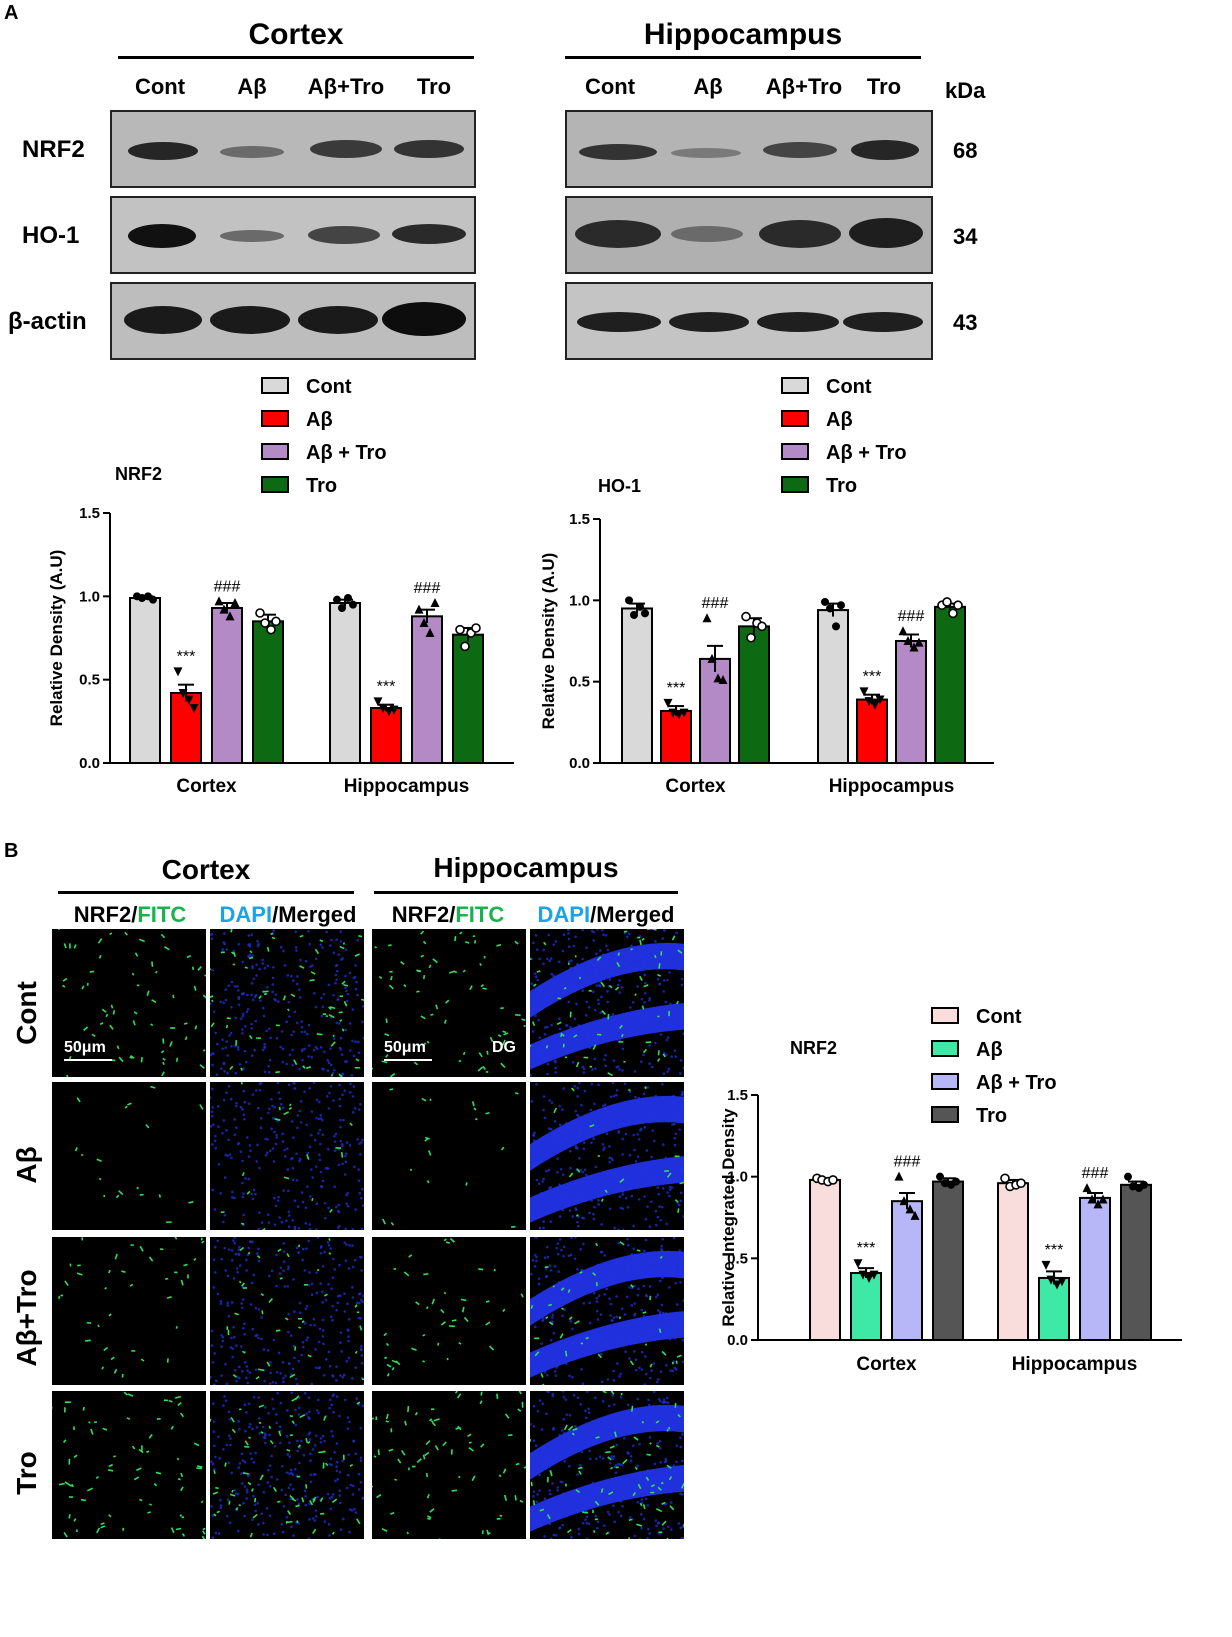 The height and width of the screenshot is (1637, 1232). What do you see at coordinates (346, 453) in the screenshot?
I see `legend-label: Aβ + Tro` at bounding box center [346, 453].